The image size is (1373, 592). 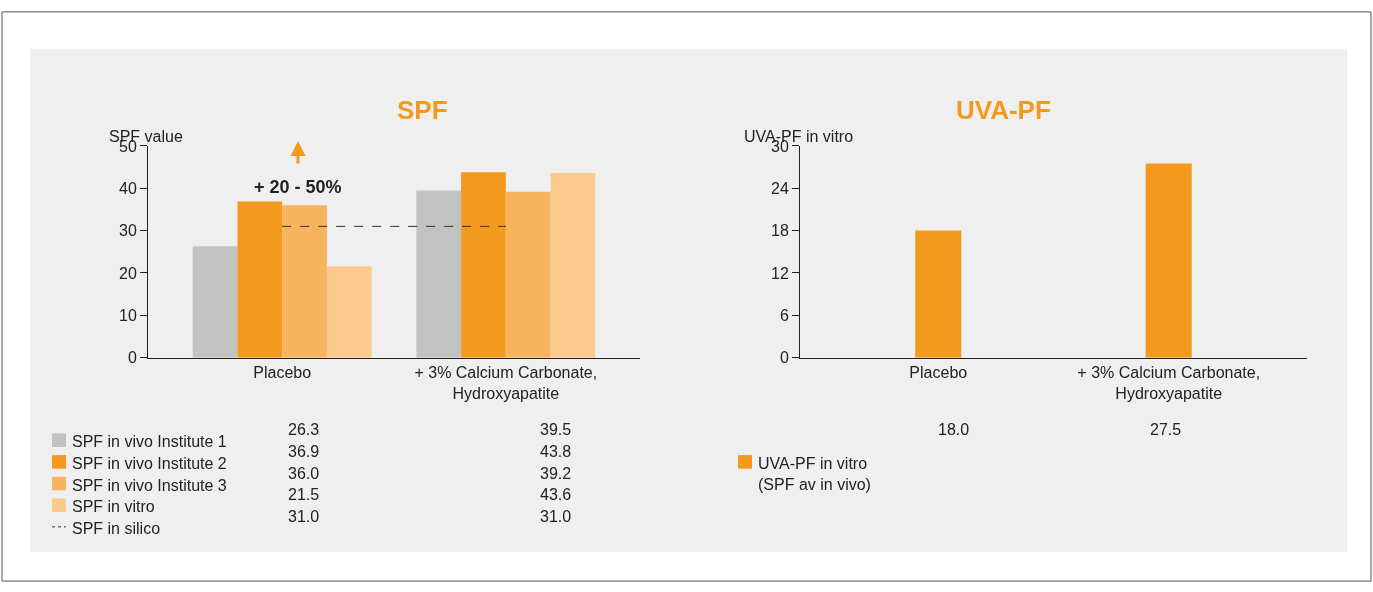 I want to click on data-label: 43.6, so click(x=556, y=494).